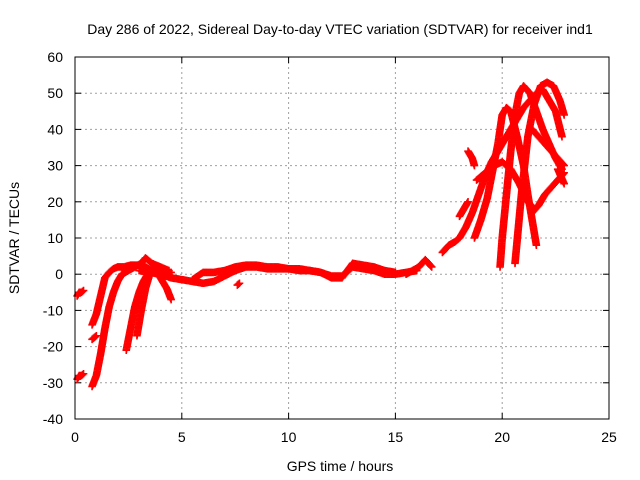 This screenshot has width=640, height=480. What do you see at coordinates (55, 166) in the screenshot?
I see `y-tick-label: 30` at bounding box center [55, 166].